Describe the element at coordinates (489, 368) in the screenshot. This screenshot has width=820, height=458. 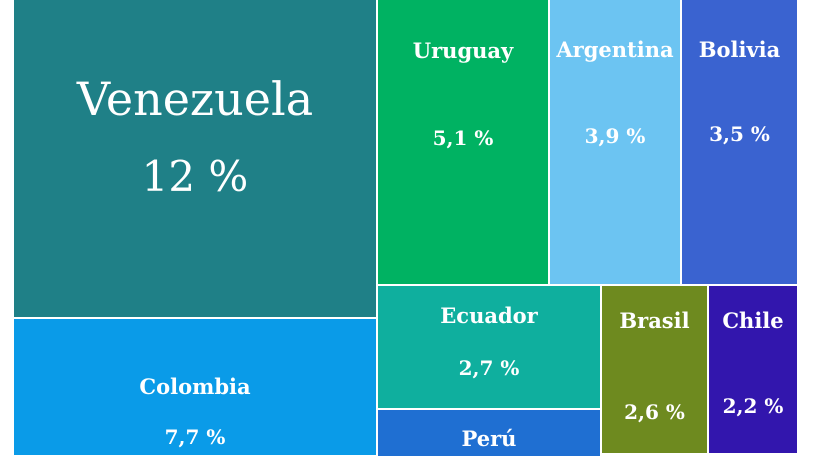
I see `tile-value-ecuador: 2,7 %` at that location.